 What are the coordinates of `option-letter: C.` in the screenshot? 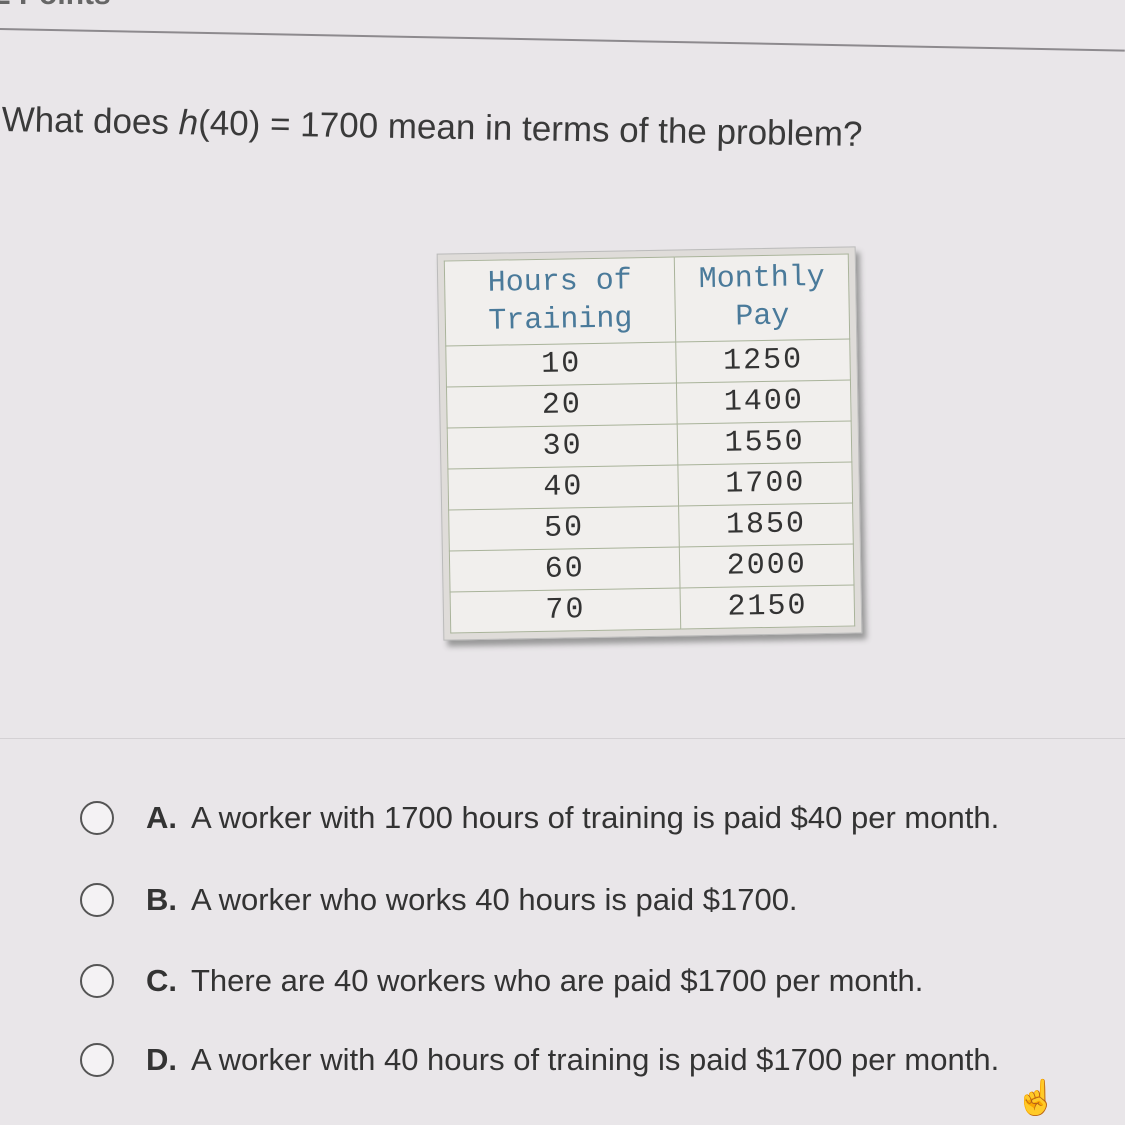 It's located at (161, 980).